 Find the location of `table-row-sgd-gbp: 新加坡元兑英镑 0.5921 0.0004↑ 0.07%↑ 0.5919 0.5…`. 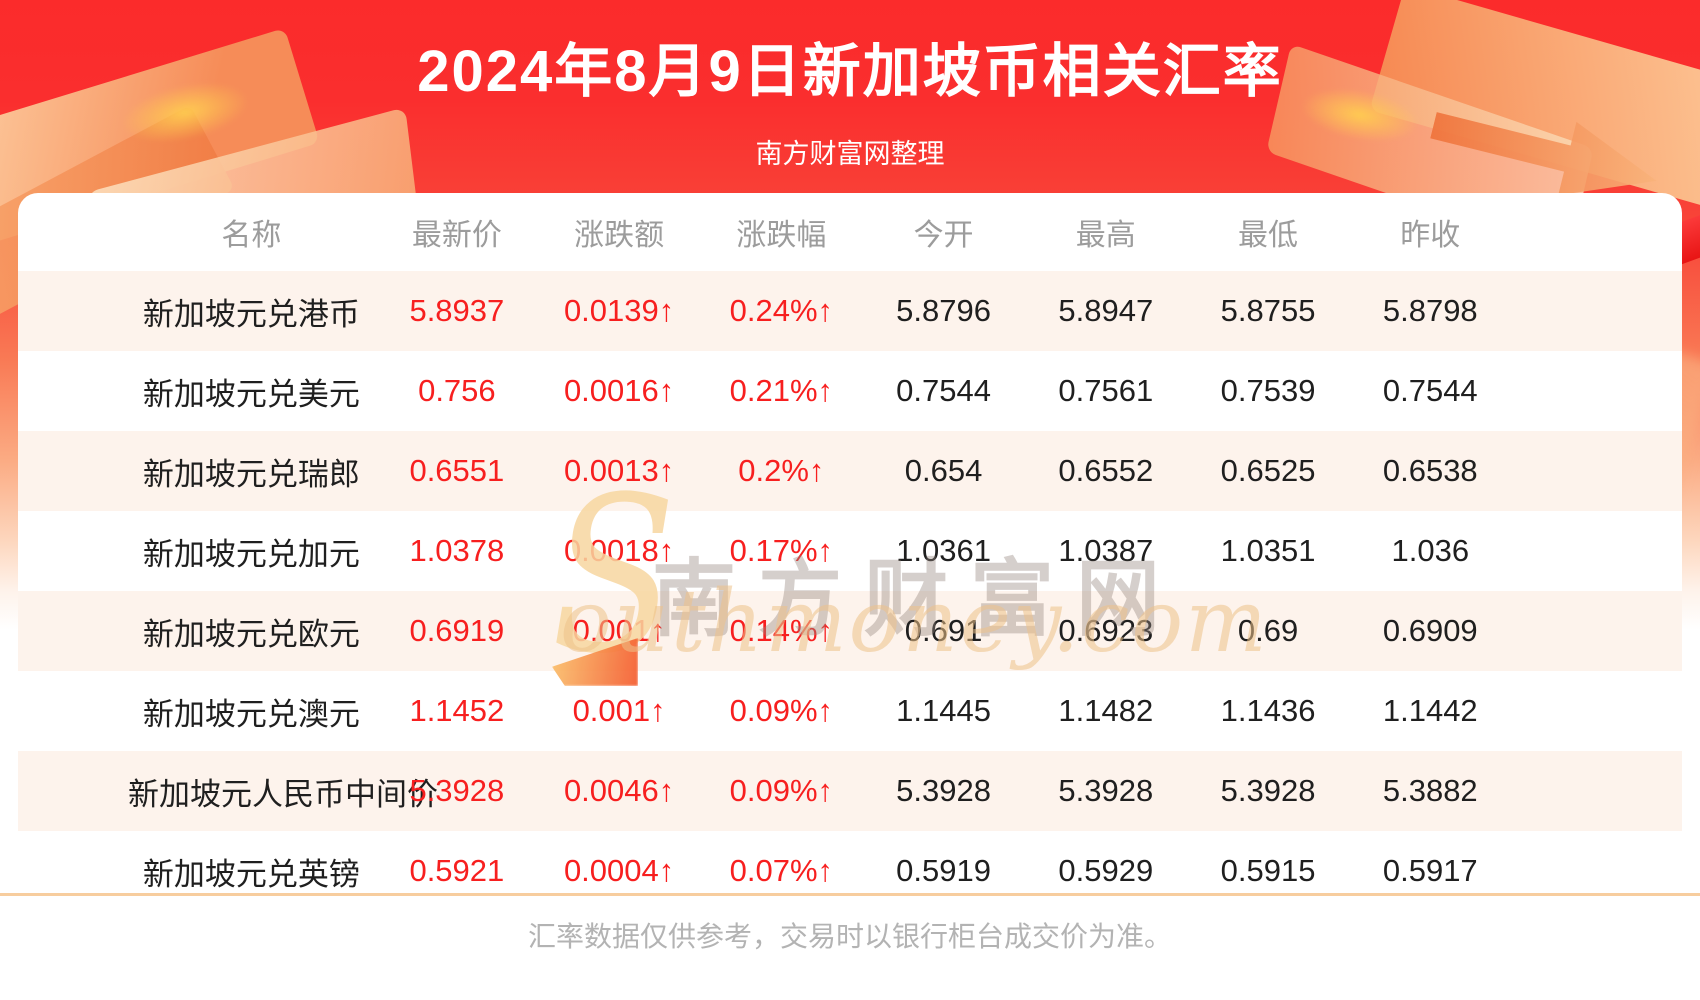

table-row-sgd-gbp: 新加坡元兑英镑 0.5921 0.0004↑ 0.07%↑ 0.5919 0.5… is located at coordinates (850, 871).